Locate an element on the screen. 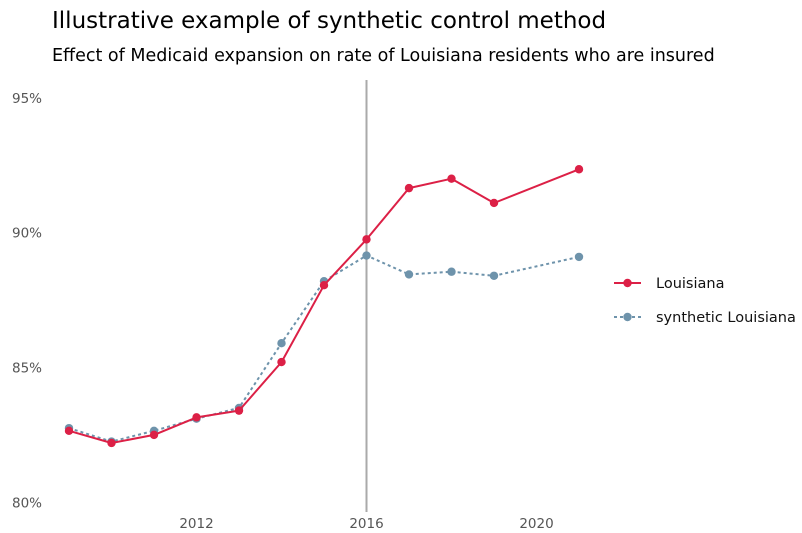 The height and width of the screenshot is (533, 802). legend: Louisiana synthetic Louisiana is located at coordinates (705, 301).